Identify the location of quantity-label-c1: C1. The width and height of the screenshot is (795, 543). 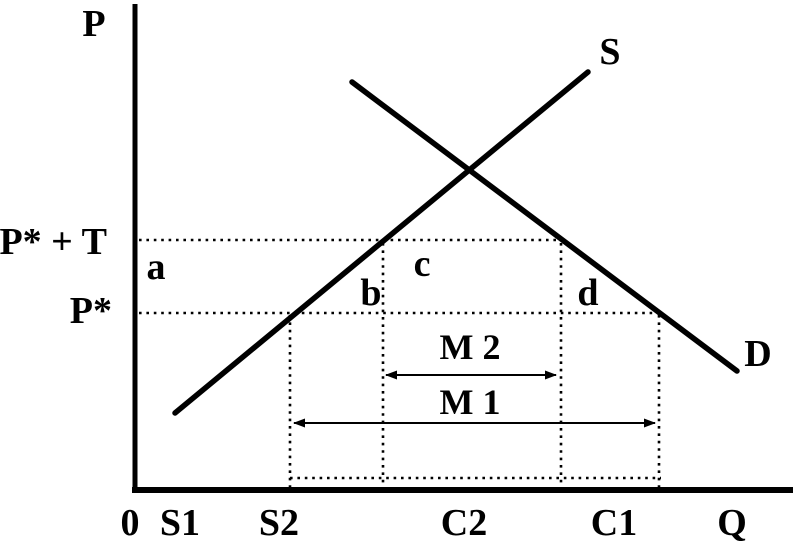
(614, 522).